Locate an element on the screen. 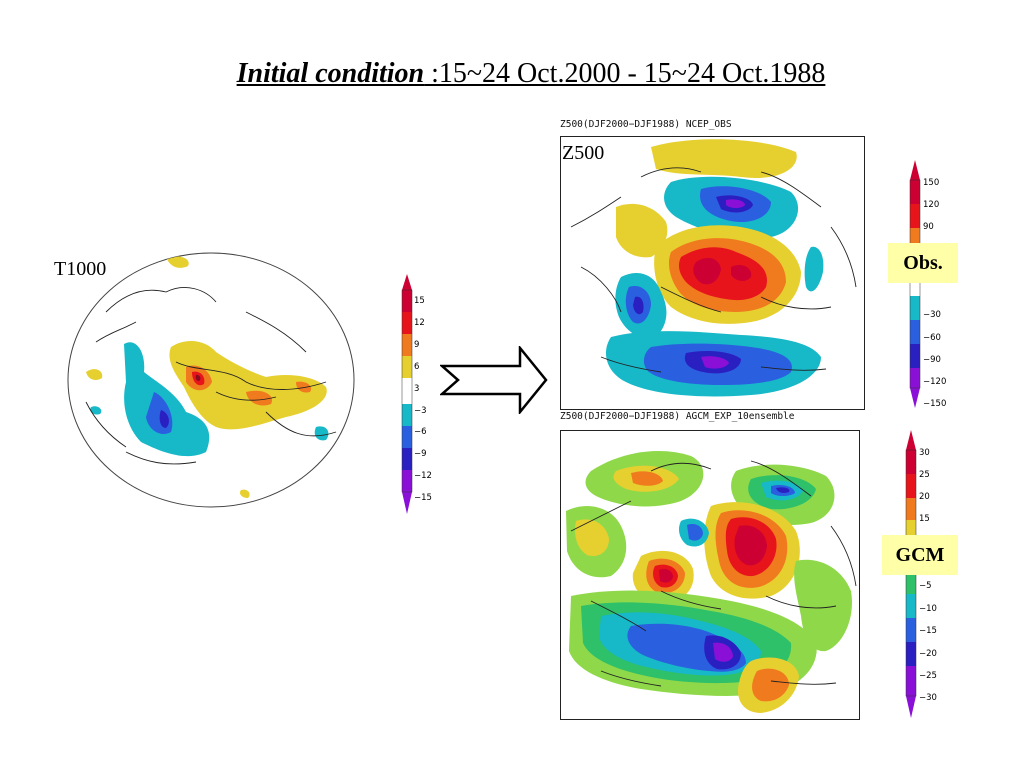  tick: −20 is located at coordinates (928, 654).